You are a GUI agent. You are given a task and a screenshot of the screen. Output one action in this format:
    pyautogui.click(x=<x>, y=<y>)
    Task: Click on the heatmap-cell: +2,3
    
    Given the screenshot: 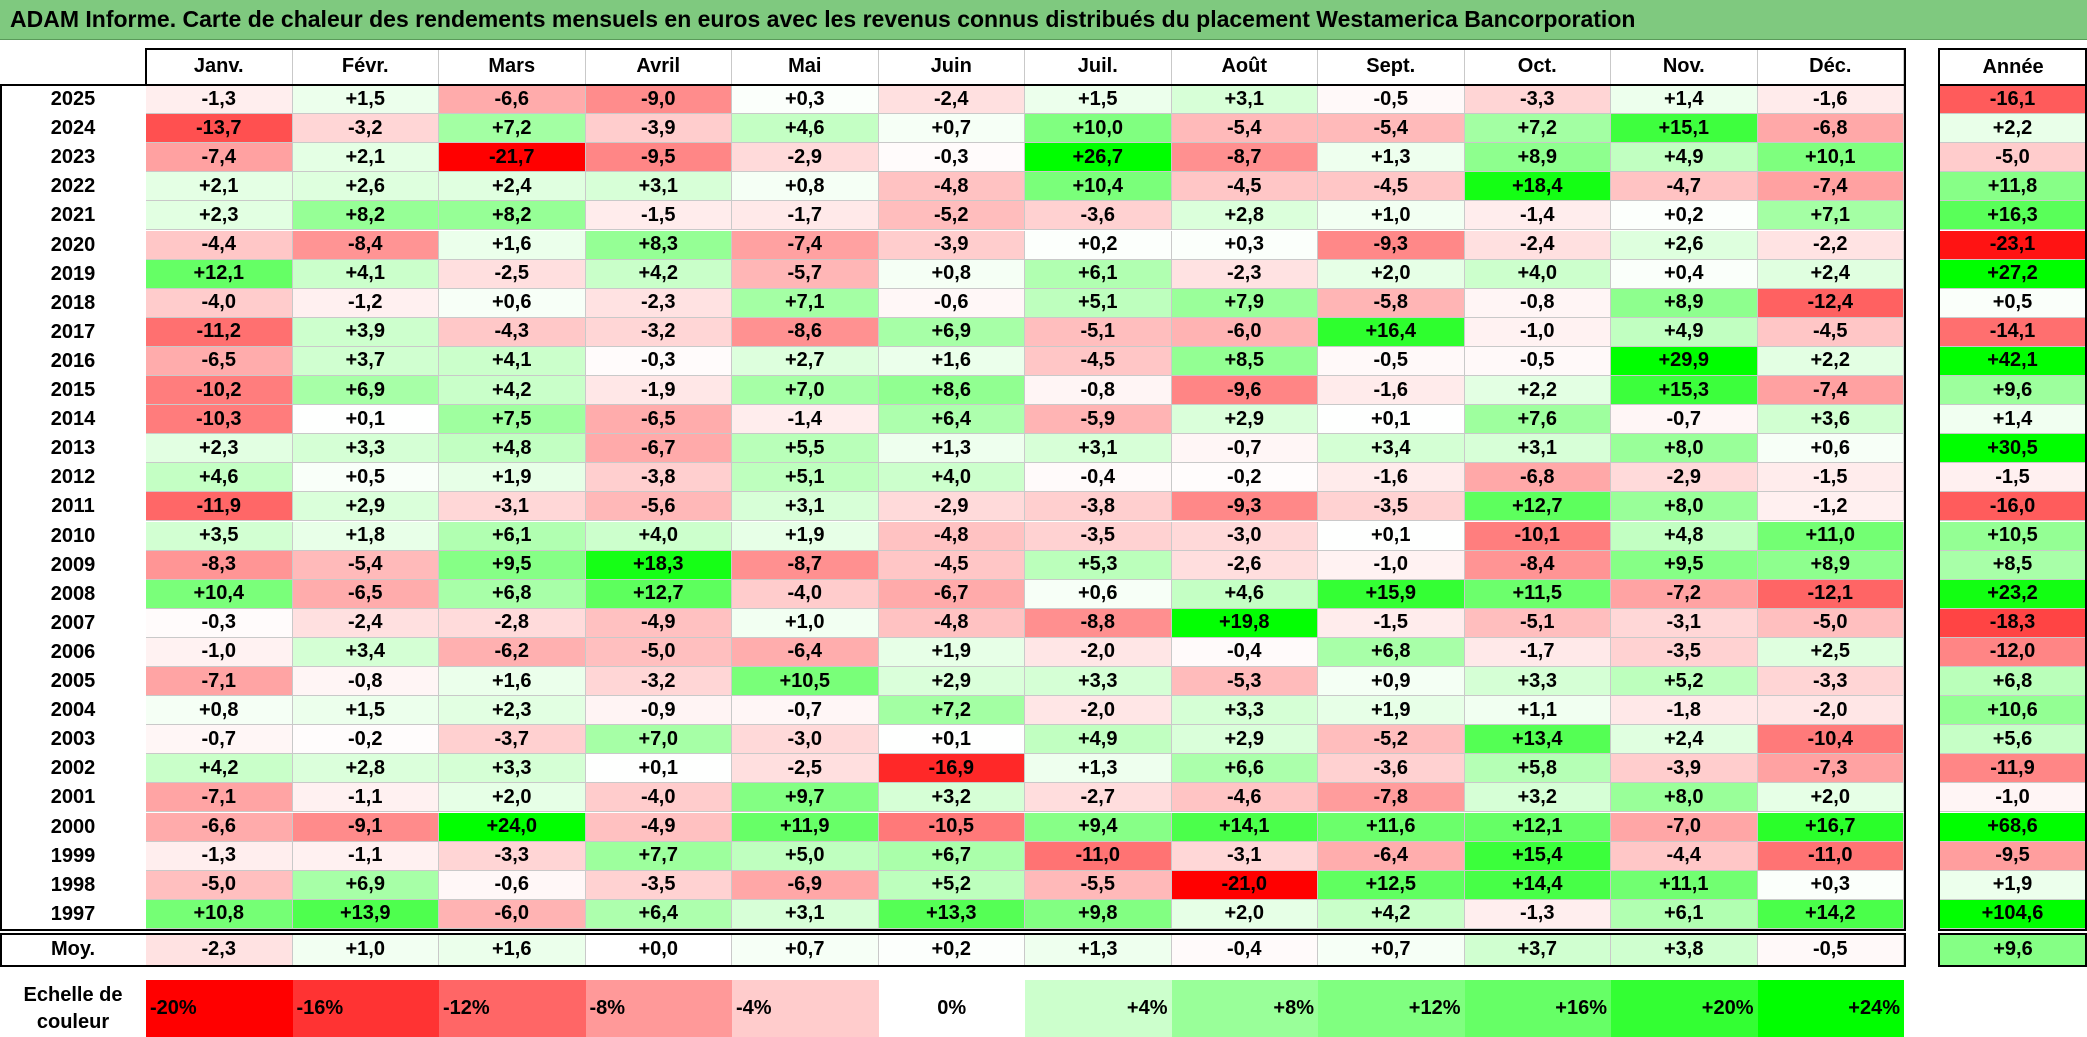 What is the action you would take?
    pyautogui.click(x=219, y=216)
    